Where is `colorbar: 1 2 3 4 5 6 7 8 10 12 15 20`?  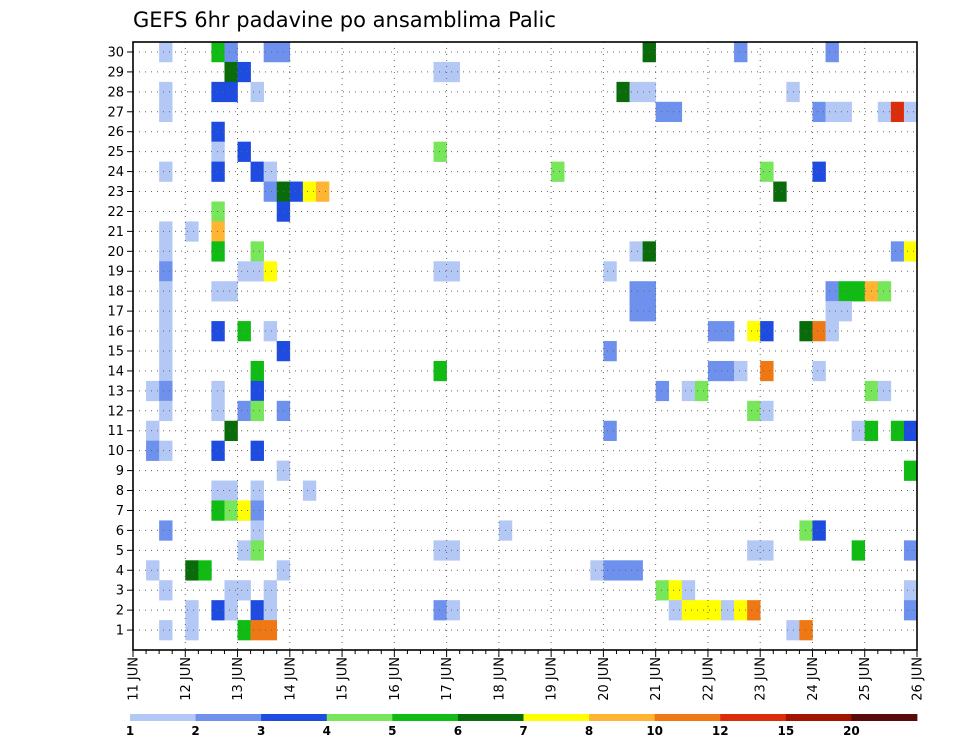 colorbar: 1 2 3 4 5 6 7 8 10 12 15 20 is located at coordinates (522, 726).